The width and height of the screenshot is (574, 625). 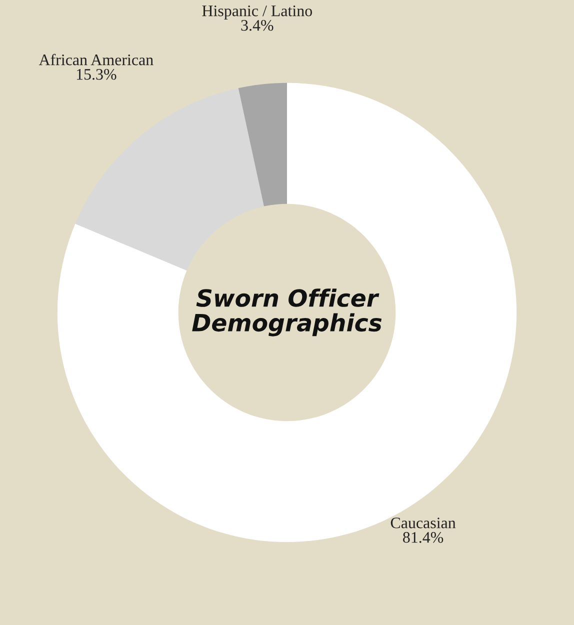 I want to click on text: Sworn Officer Demographics, so click(x=287, y=312).